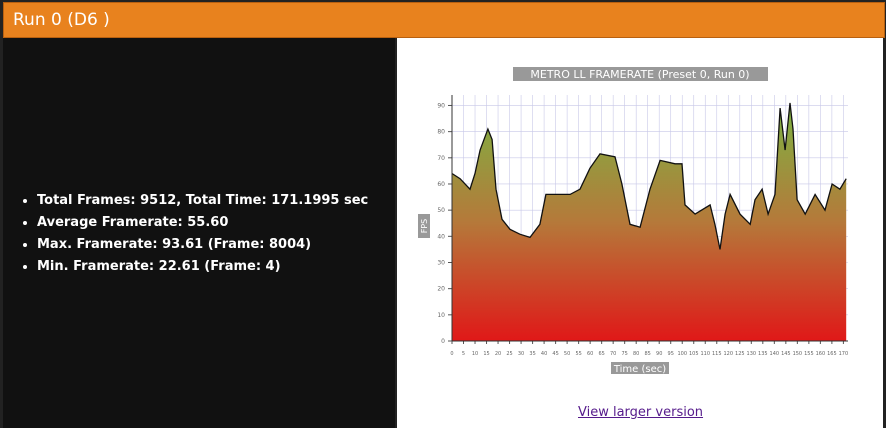 The height and width of the screenshot is (428, 886). What do you see at coordinates (441, 262) in the screenshot?
I see `y-tick-label: 30` at bounding box center [441, 262].